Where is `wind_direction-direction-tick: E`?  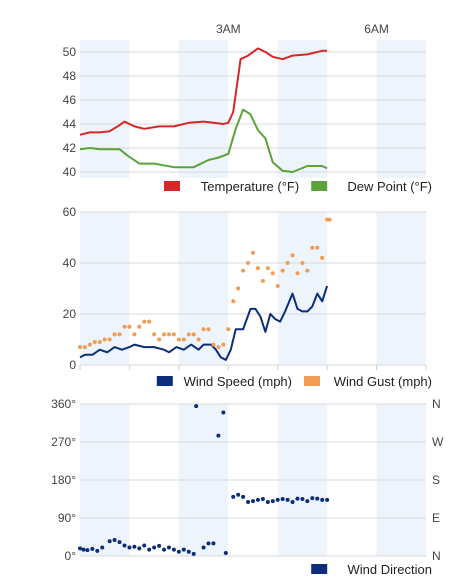 wind_direction-direction-tick: E is located at coordinates (436, 518).